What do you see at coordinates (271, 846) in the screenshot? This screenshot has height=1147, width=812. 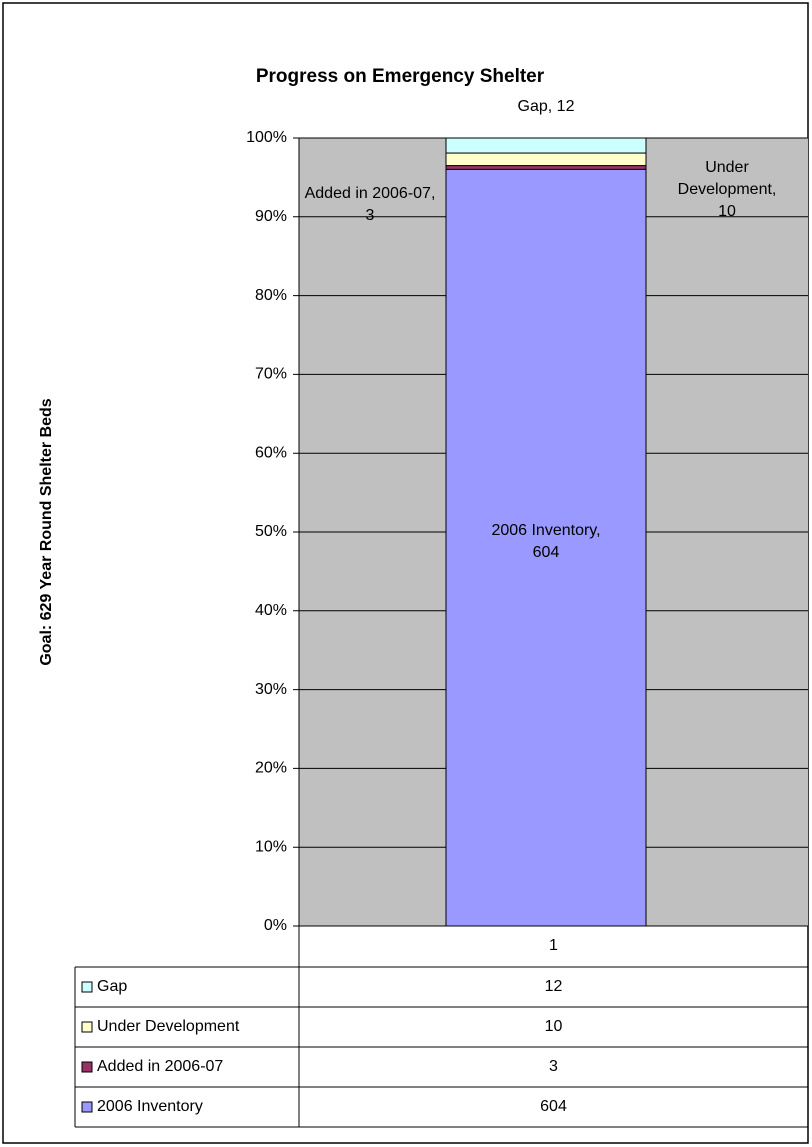 I see `y-tick-label: 10%` at bounding box center [271, 846].